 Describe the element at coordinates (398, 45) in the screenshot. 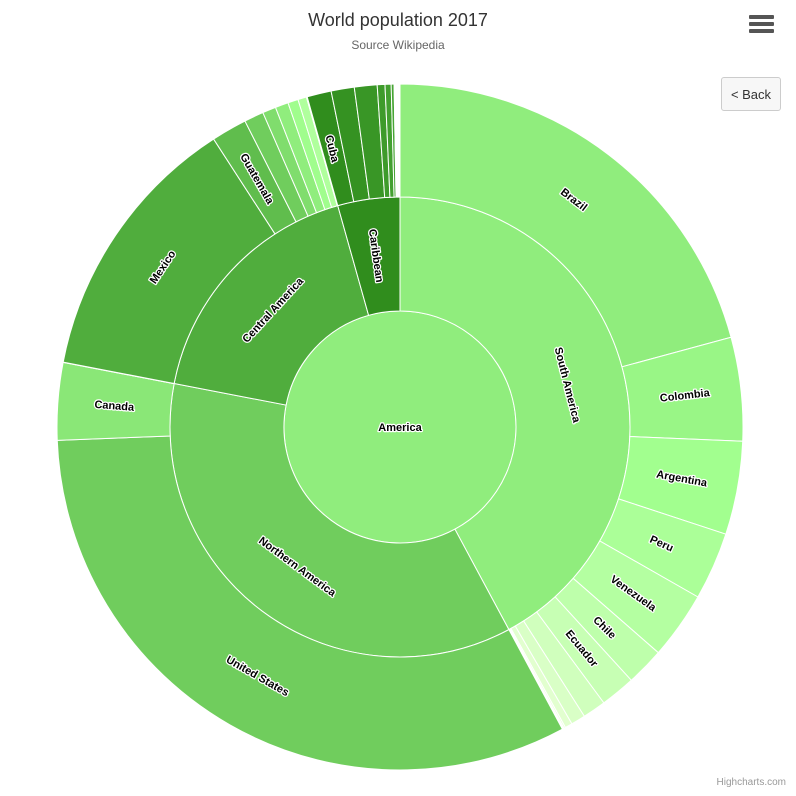

I see `chart-subtitle: Source Wikipedia` at that location.